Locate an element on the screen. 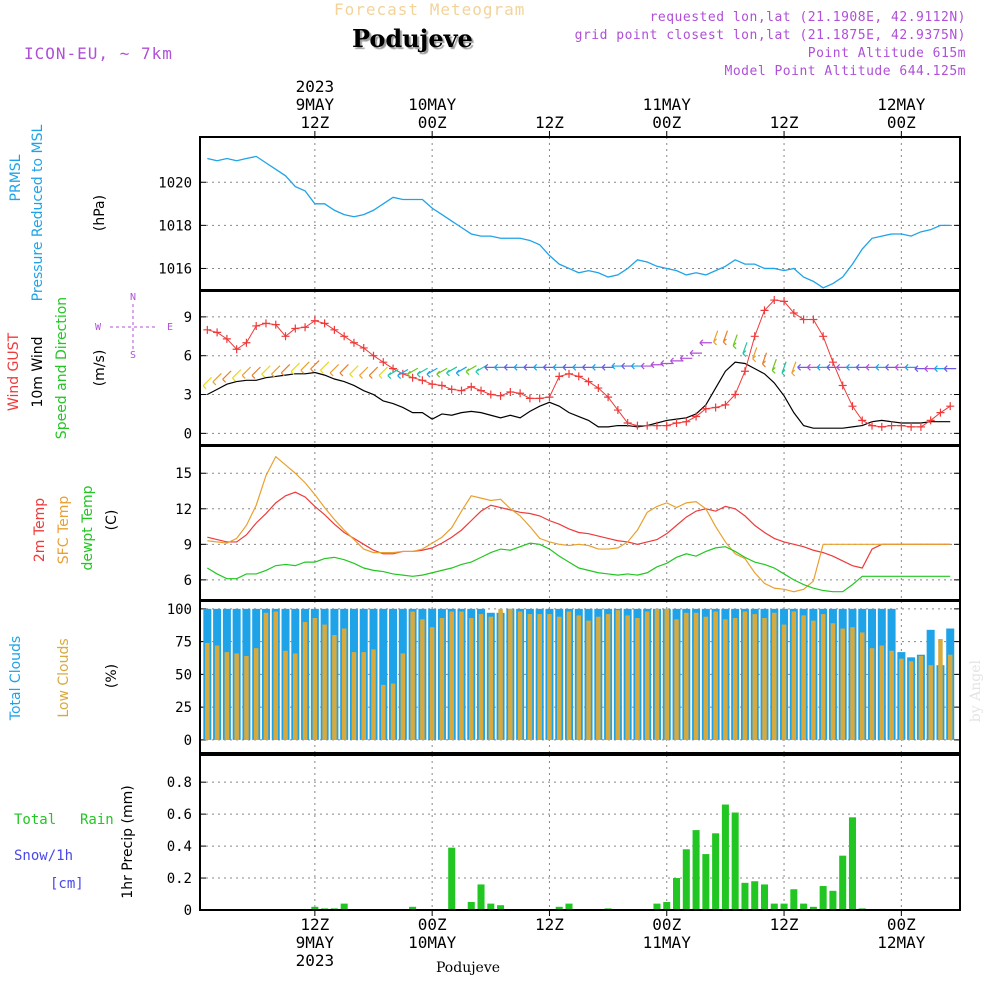 The height and width of the screenshot is (1000, 1000). chart-supertitle: Forecast Meteogram is located at coordinates (430, 9).